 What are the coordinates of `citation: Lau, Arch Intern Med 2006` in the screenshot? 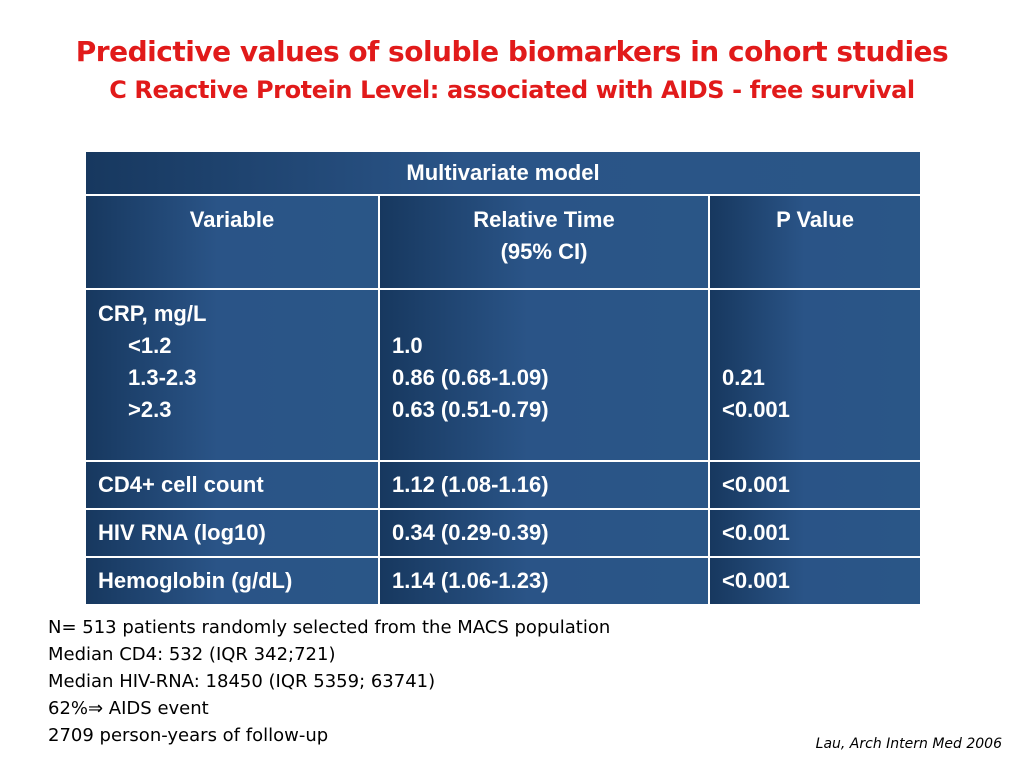 It's located at (908, 744).